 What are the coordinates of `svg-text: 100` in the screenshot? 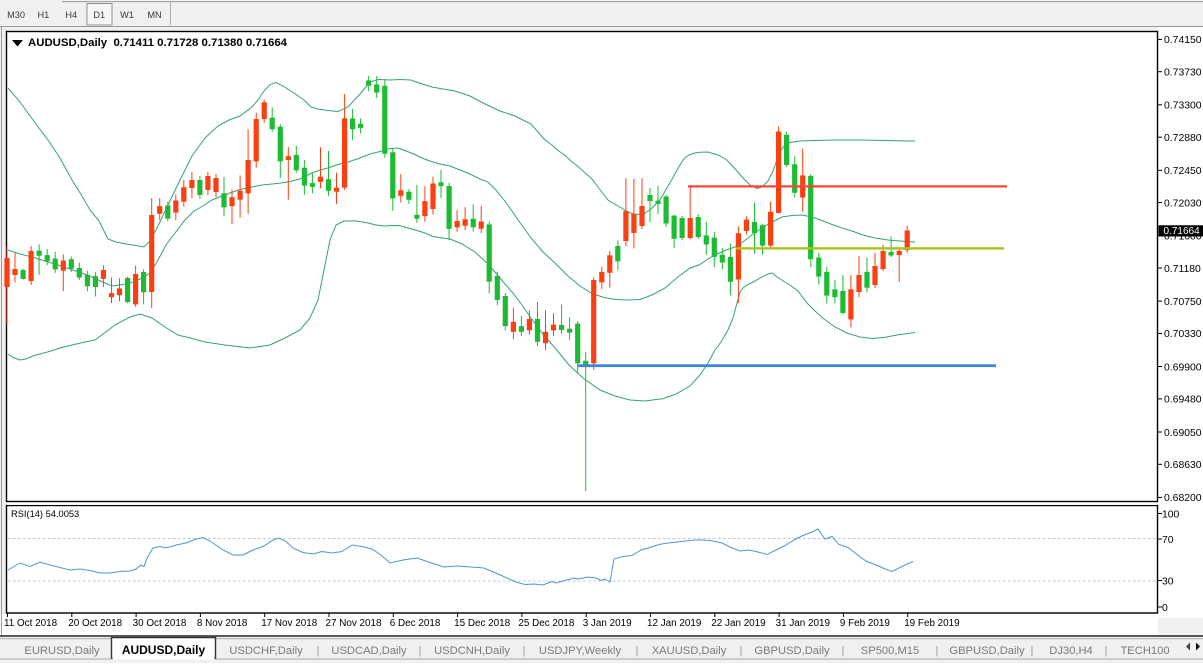 It's located at (1171, 514).